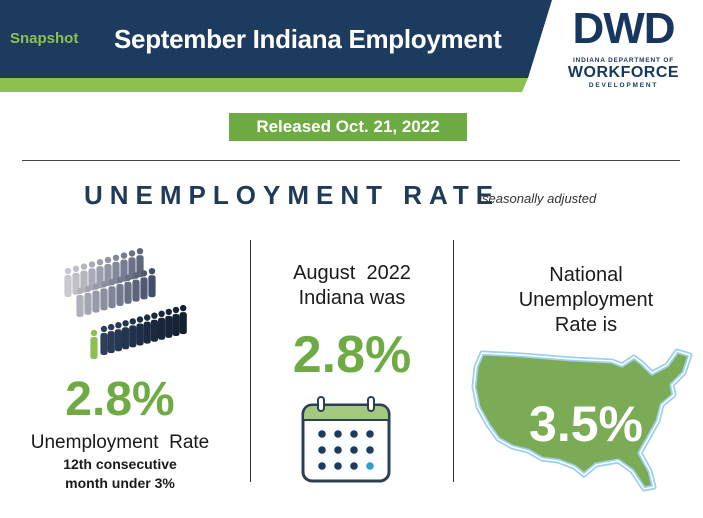  I want to click on usa-map-icon, so click(582, 420).